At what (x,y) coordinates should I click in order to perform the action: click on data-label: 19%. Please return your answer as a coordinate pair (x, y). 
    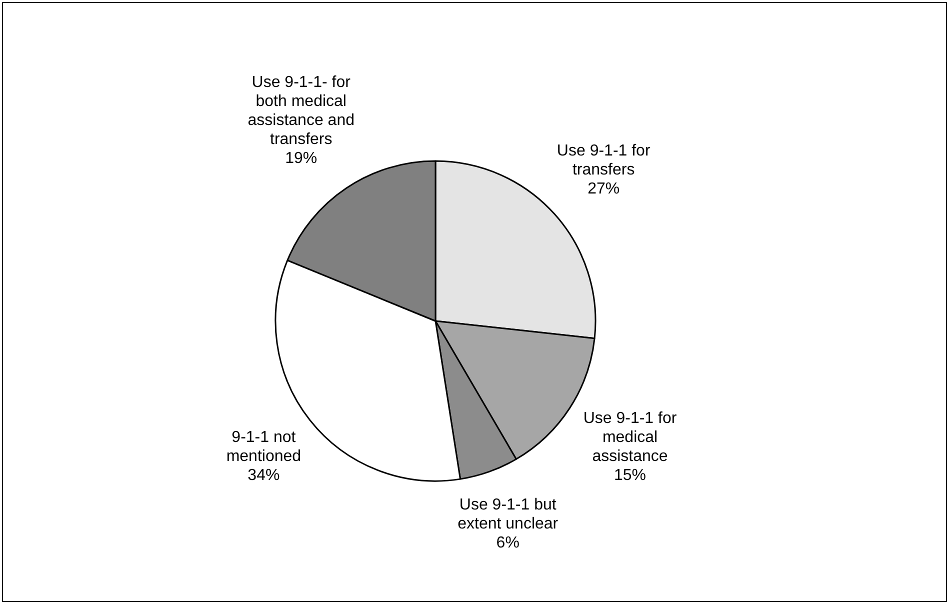
    Looking at the image, I should click on (301, 159).